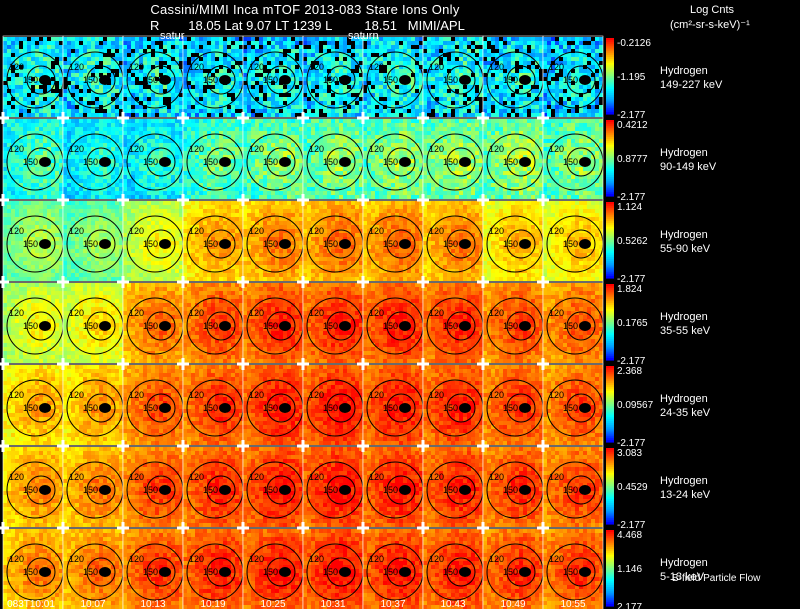 This screenshot has height=609, width=800. Describe the element at coordinates (450, 80) in the screenshot. I see `contour-label: 150` at that location.